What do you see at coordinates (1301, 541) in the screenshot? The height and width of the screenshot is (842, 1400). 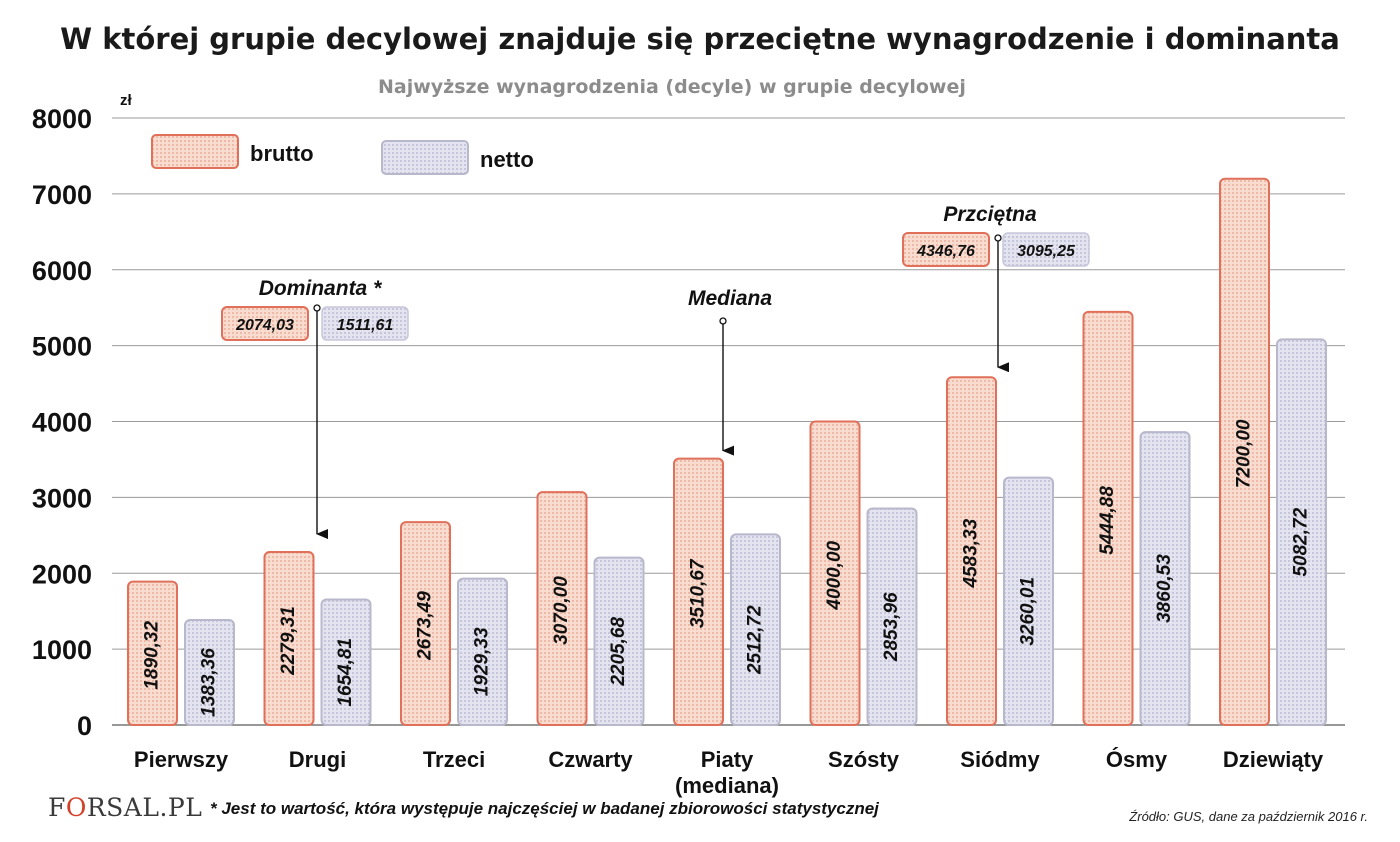 I see `data-label-netto-8: 5082,72` at bounding box center [1301, 541].